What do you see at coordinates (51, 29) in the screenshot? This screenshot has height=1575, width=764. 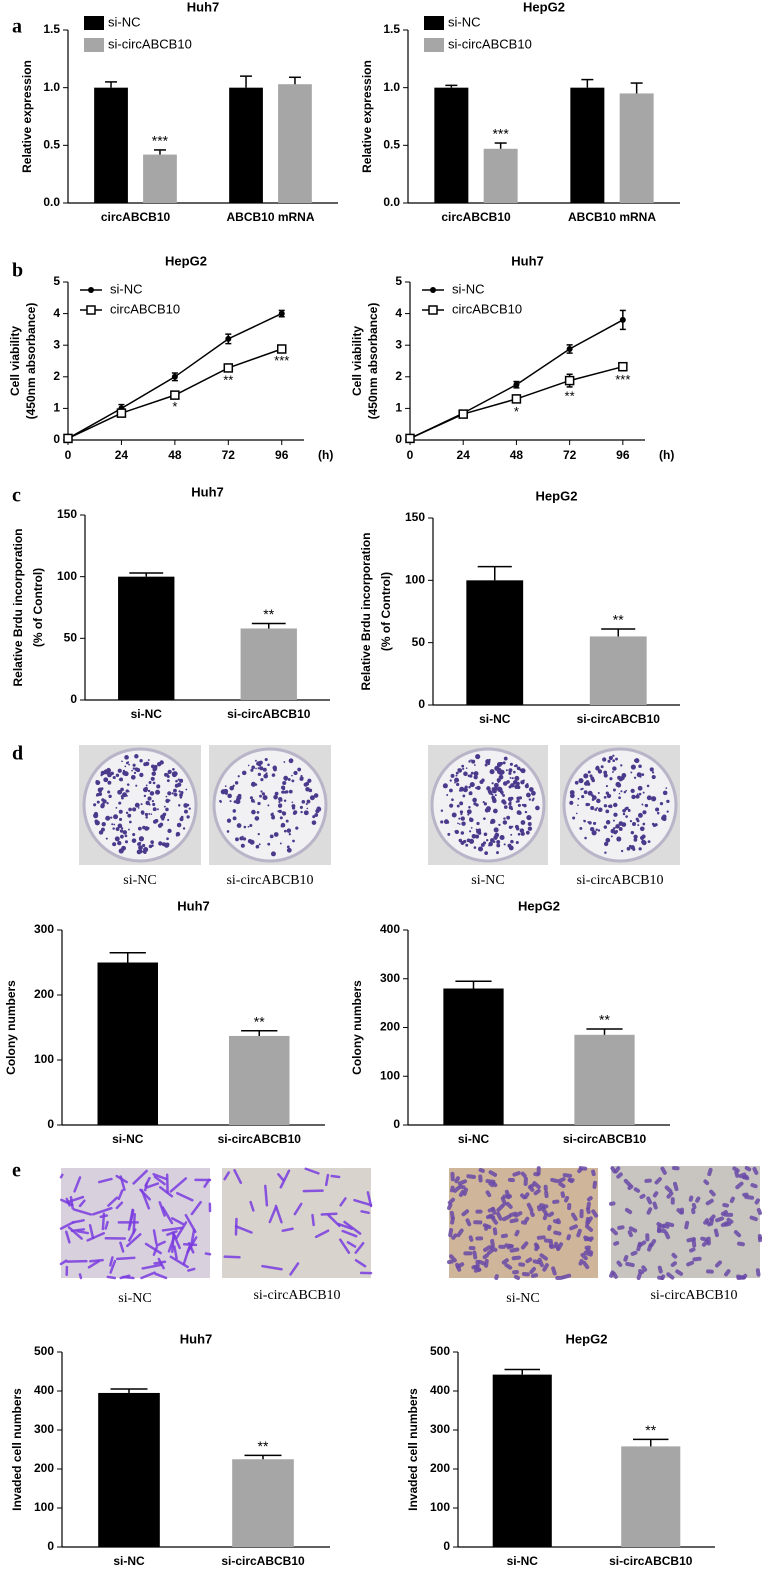 I see `y-tick-label: 1.5` at bounding box center [51, 29].